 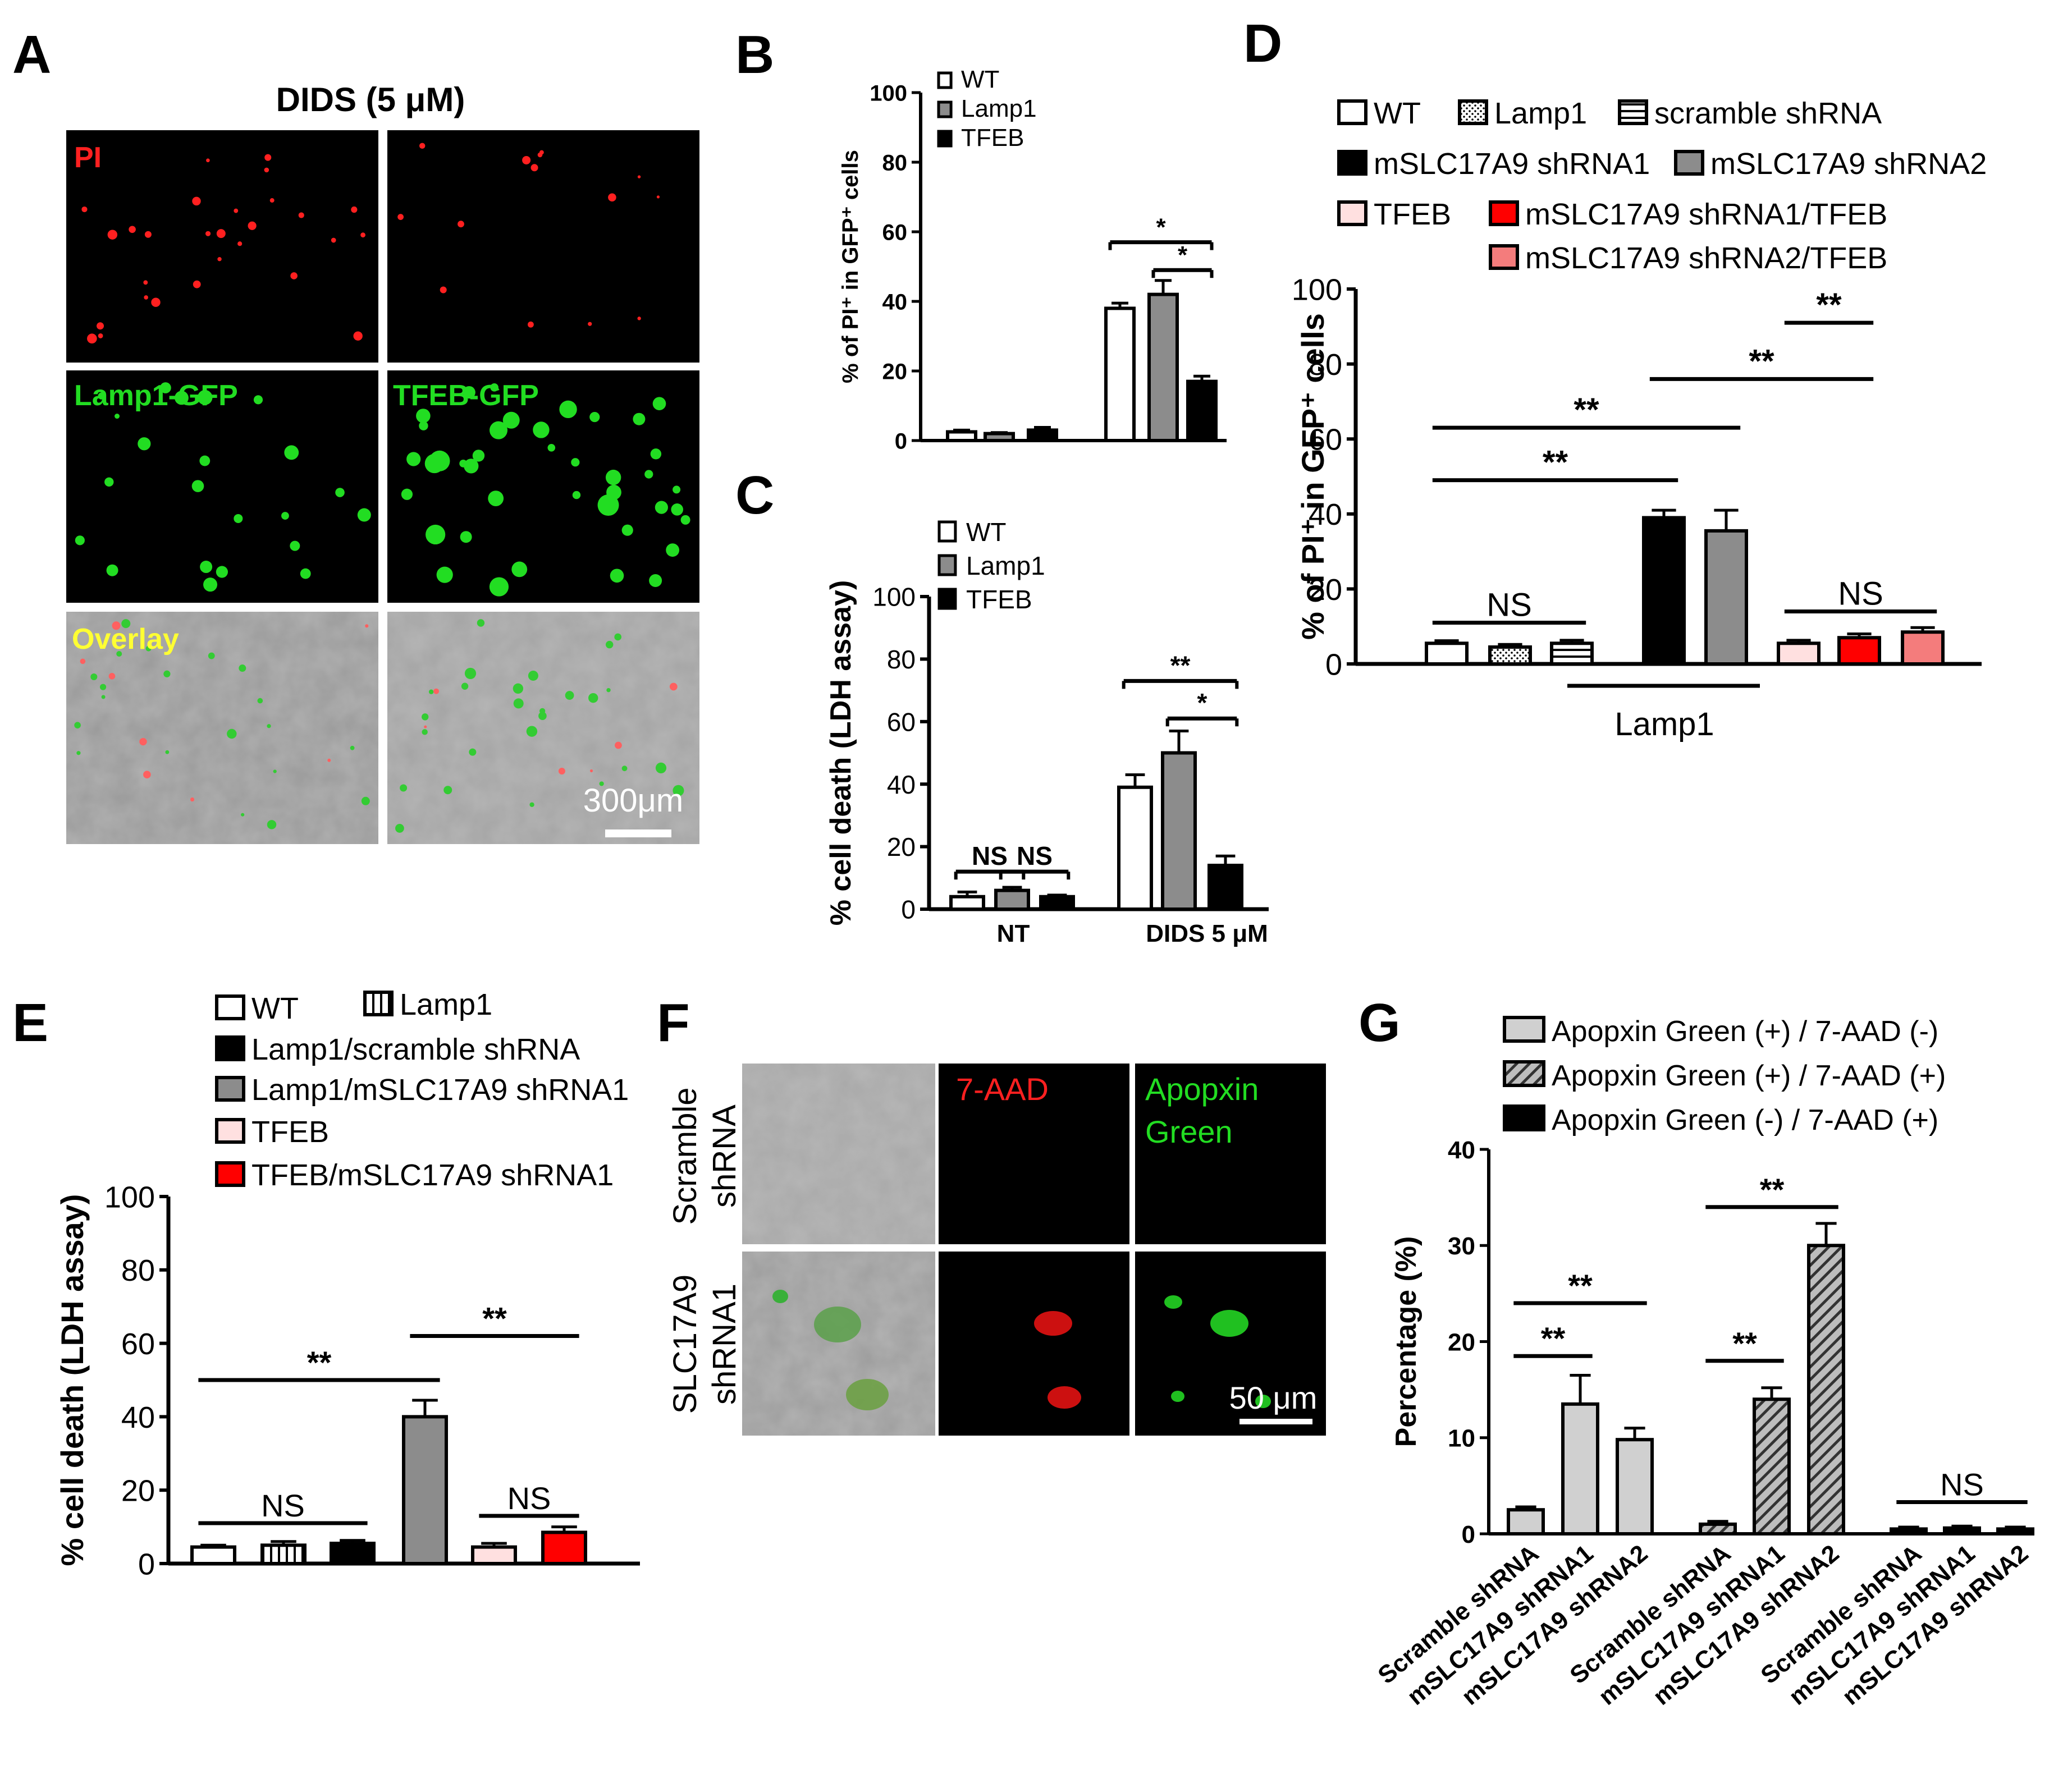 What do you see at coordinates (894, 597) in the screenshot?
I see `y-tick-label: 100` at bounding box center [894, 597].